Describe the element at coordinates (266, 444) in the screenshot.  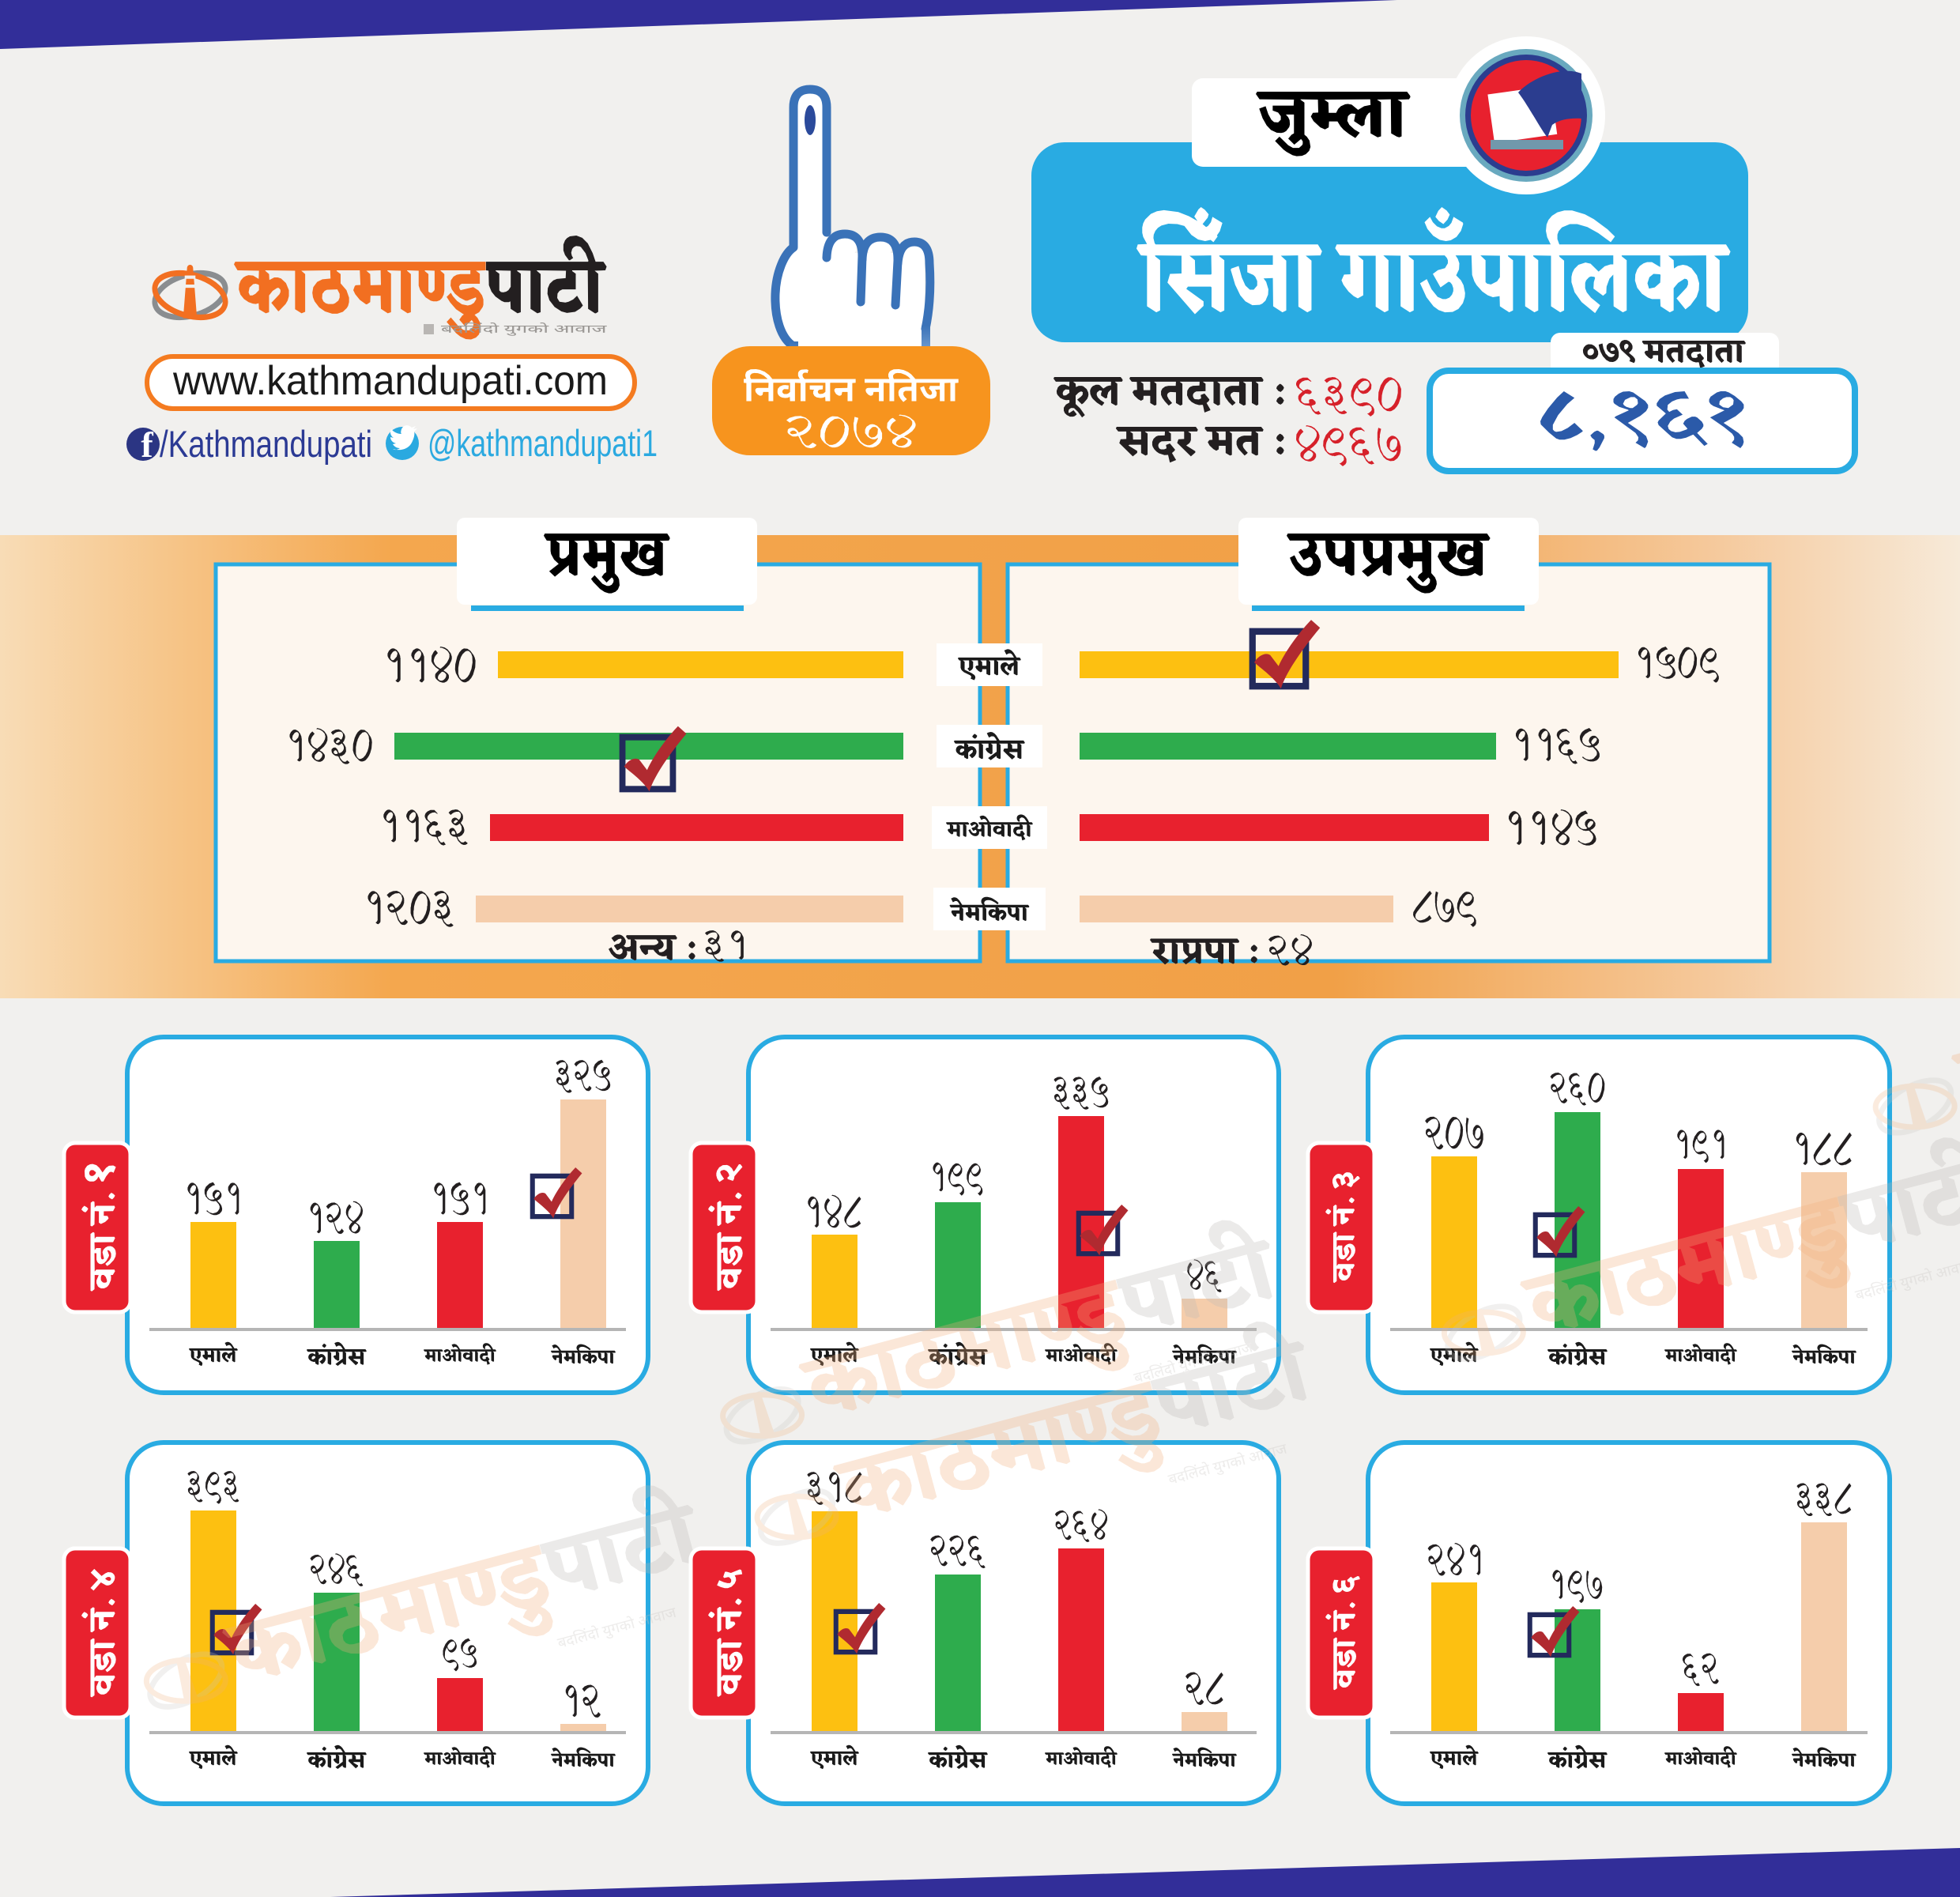
I see `svg-text: /Kathmandupati` at that location.